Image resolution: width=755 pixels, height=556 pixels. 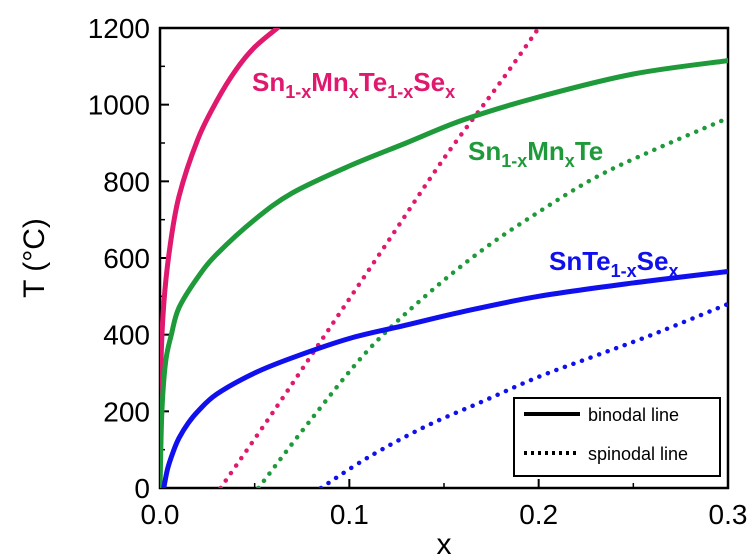 I want to click on x-tick-label: 0.1, so click(x=349, y=514).